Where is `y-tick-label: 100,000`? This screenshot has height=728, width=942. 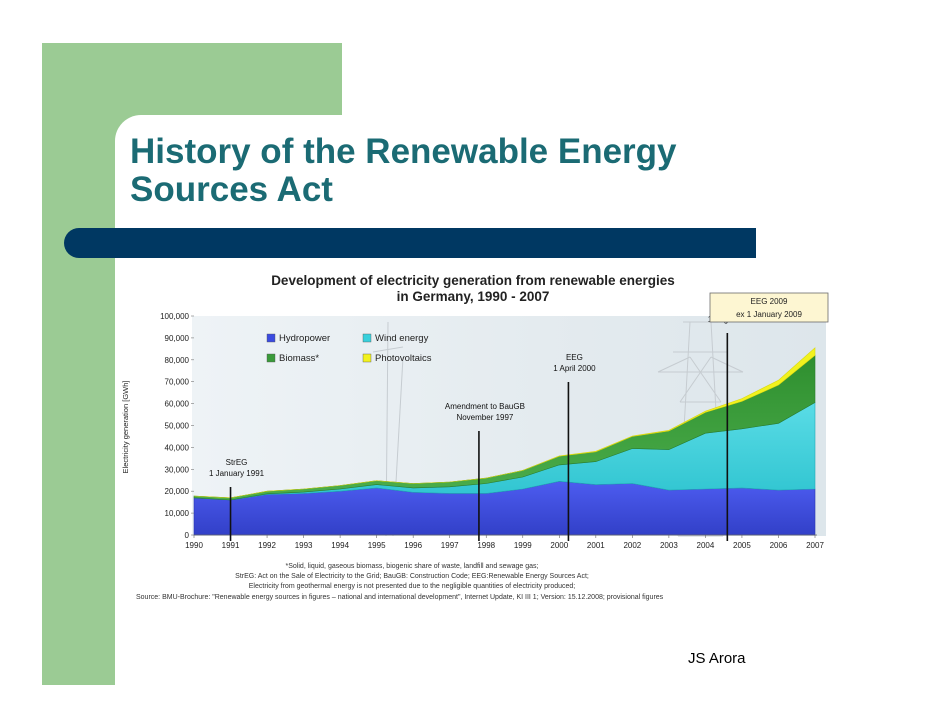 y-tick-label: 100,000 is located at coordinates (174, 316).